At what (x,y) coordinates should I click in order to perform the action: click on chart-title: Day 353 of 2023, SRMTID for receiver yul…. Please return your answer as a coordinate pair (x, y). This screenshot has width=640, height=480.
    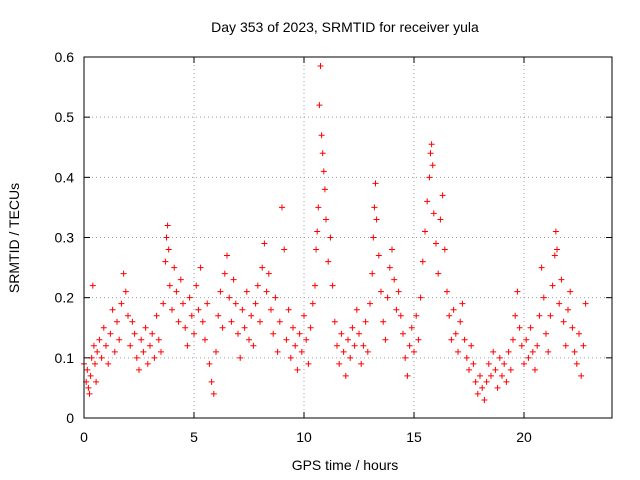
    Looking at the image, I should click on (345, 27).